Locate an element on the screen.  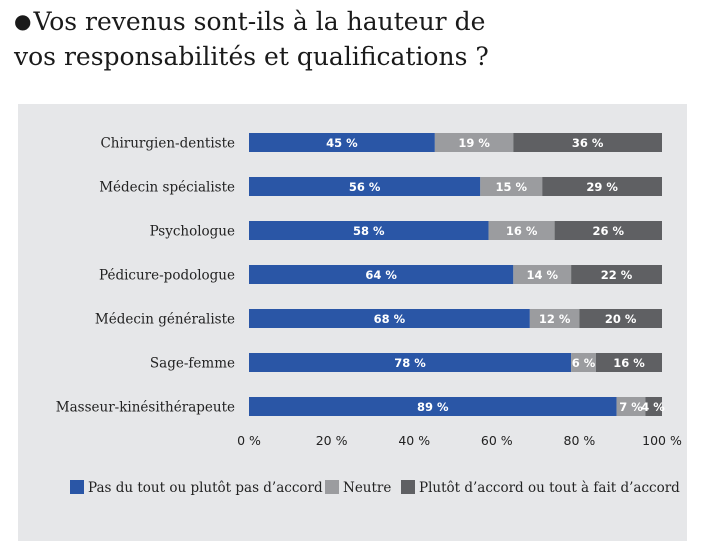
category-label: Sage-femme is located at coordinates (192, 364).